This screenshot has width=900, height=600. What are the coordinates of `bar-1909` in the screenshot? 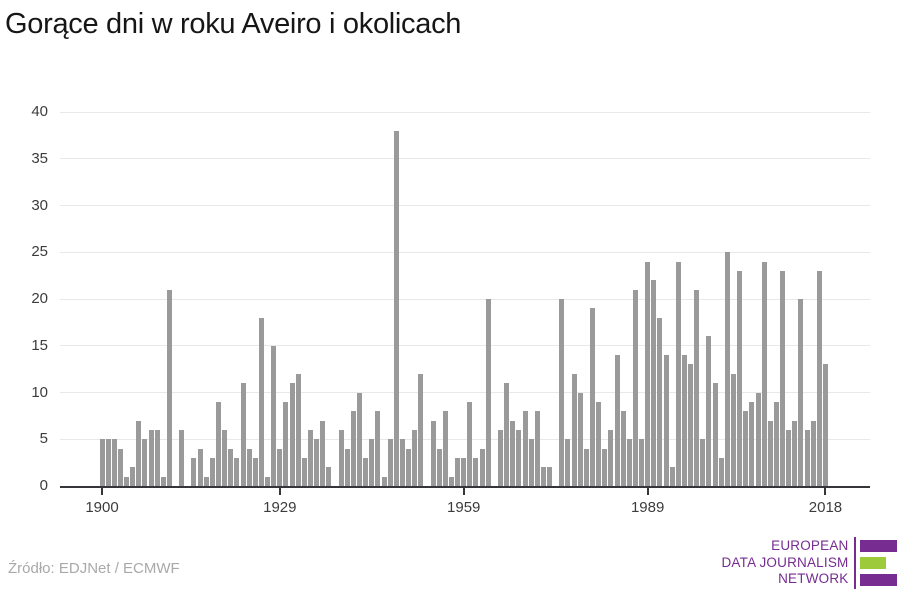 It's located at (157, 457).